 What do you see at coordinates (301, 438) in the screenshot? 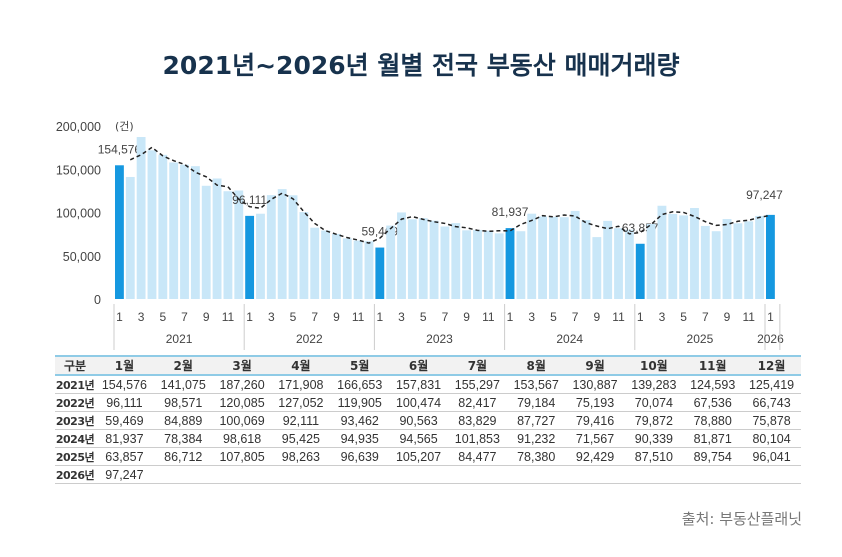
I see `table-cell: 95,425` at bounding box center [301, 438].